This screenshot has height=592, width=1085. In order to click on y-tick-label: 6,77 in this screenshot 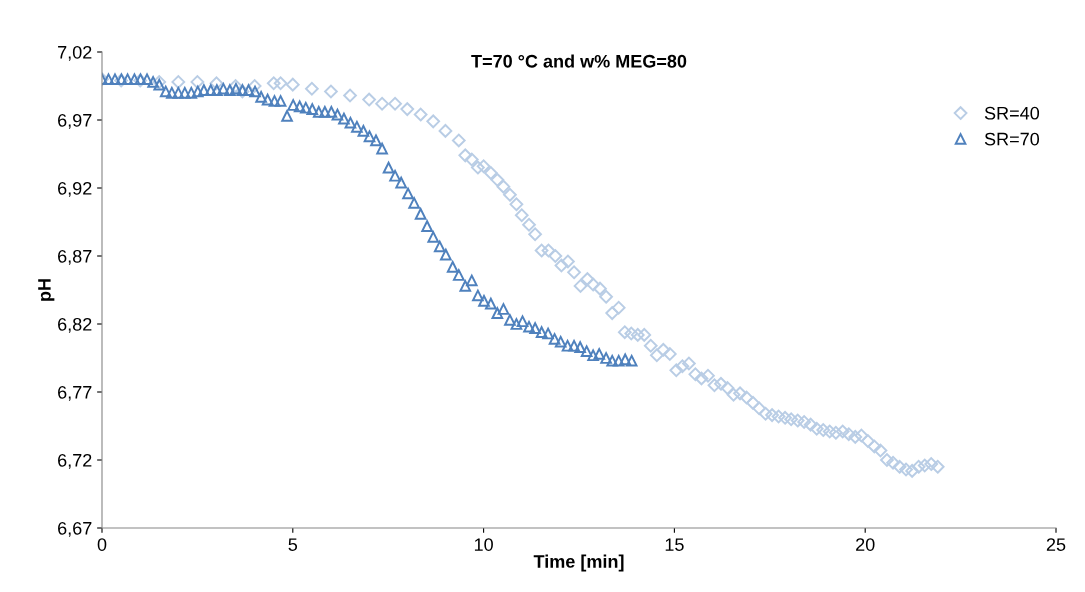, I will do `click(75, 393)`.